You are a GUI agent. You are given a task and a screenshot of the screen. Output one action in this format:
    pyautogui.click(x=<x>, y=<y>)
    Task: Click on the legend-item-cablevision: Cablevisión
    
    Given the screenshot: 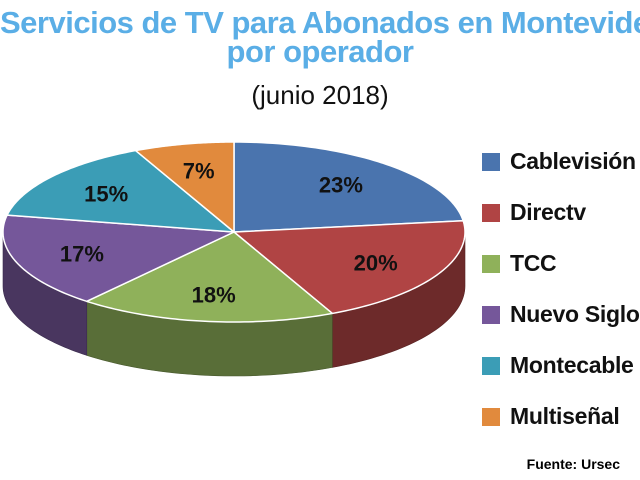 What is the action you would take?
    pyautogui.click(x=561, y=161)
    